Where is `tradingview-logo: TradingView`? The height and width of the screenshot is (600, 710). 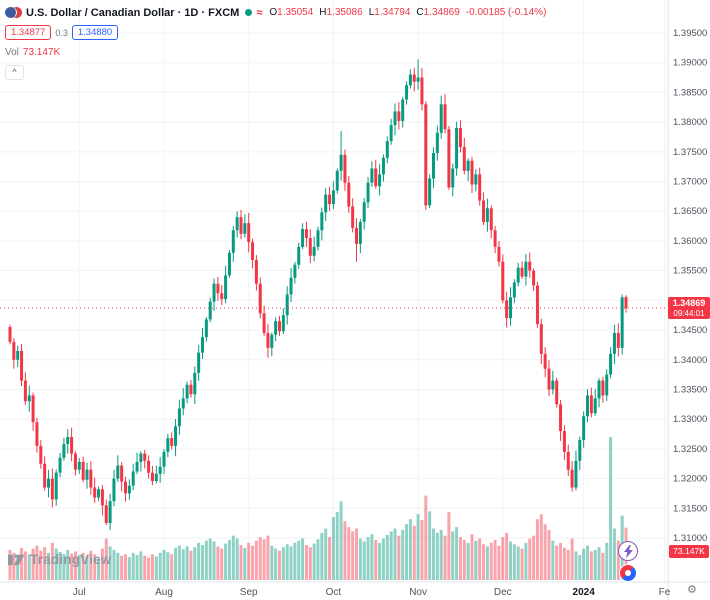 tradingview-logo: TradingView is located at coordinates (59, 559).